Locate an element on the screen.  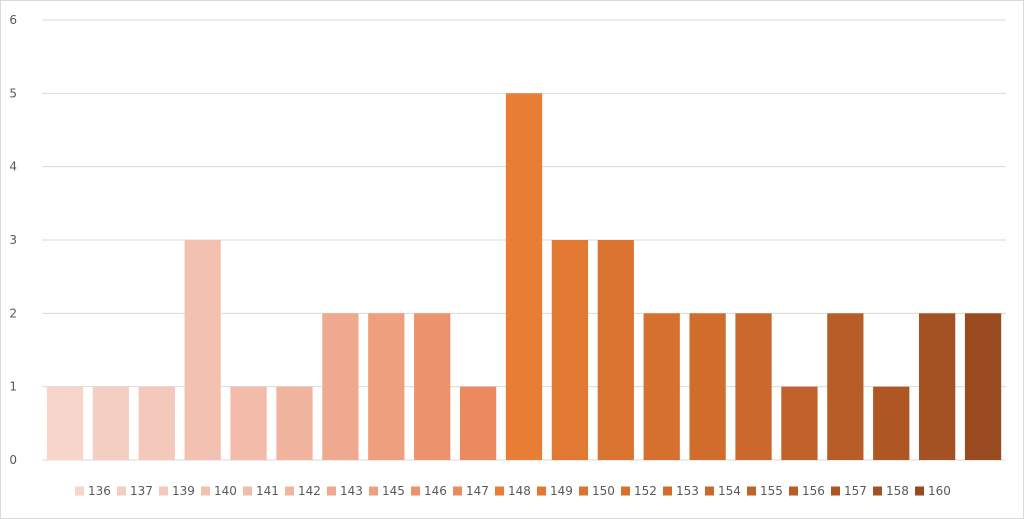
y-tick-label: 0 is located at coordinates (13, 460).